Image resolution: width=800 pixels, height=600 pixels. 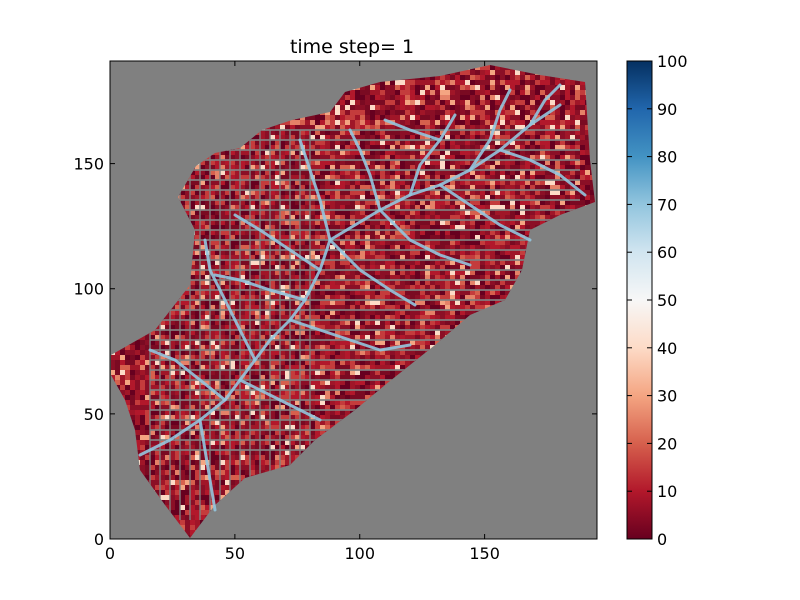 I want to click on colorbar-tick-label: 20, so click(x=667, y=443).